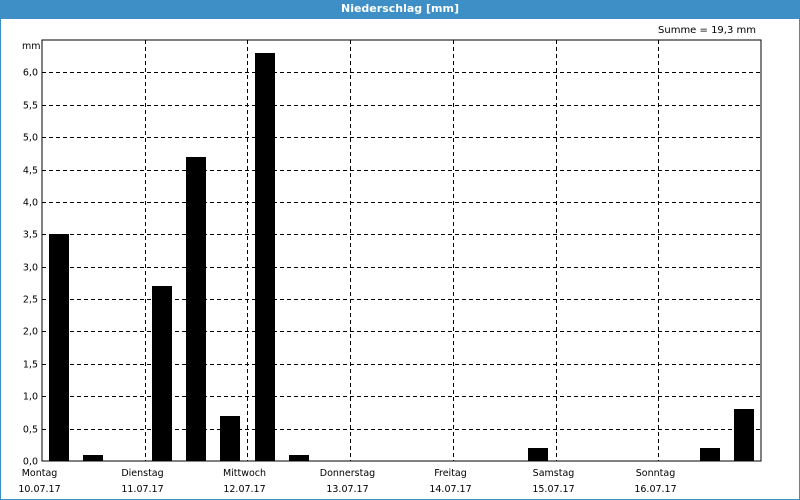 This screenshot has width=800, height=500. What do you see at coordinates (30, 397) in the screenshot?
I see `y-tick-label: 1,0` at bounding box center [30, 397].